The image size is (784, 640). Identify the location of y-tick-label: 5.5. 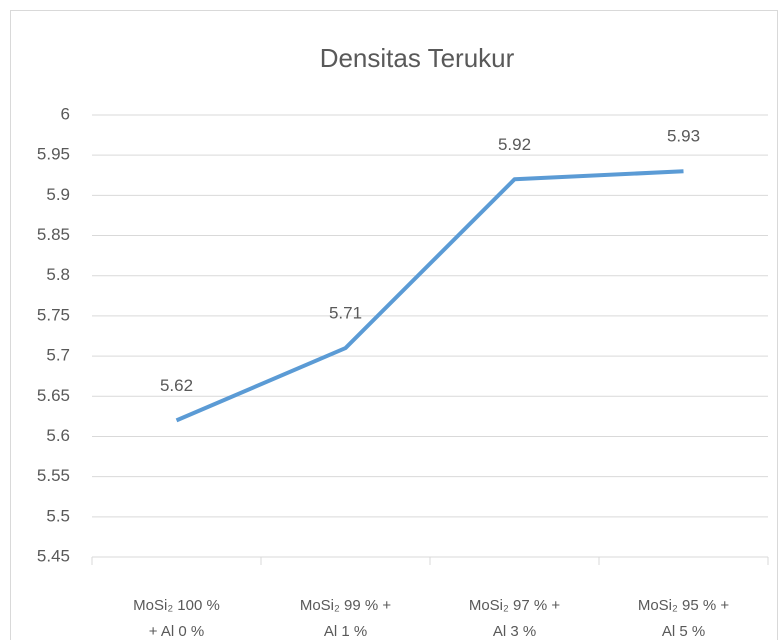
(58, 515).